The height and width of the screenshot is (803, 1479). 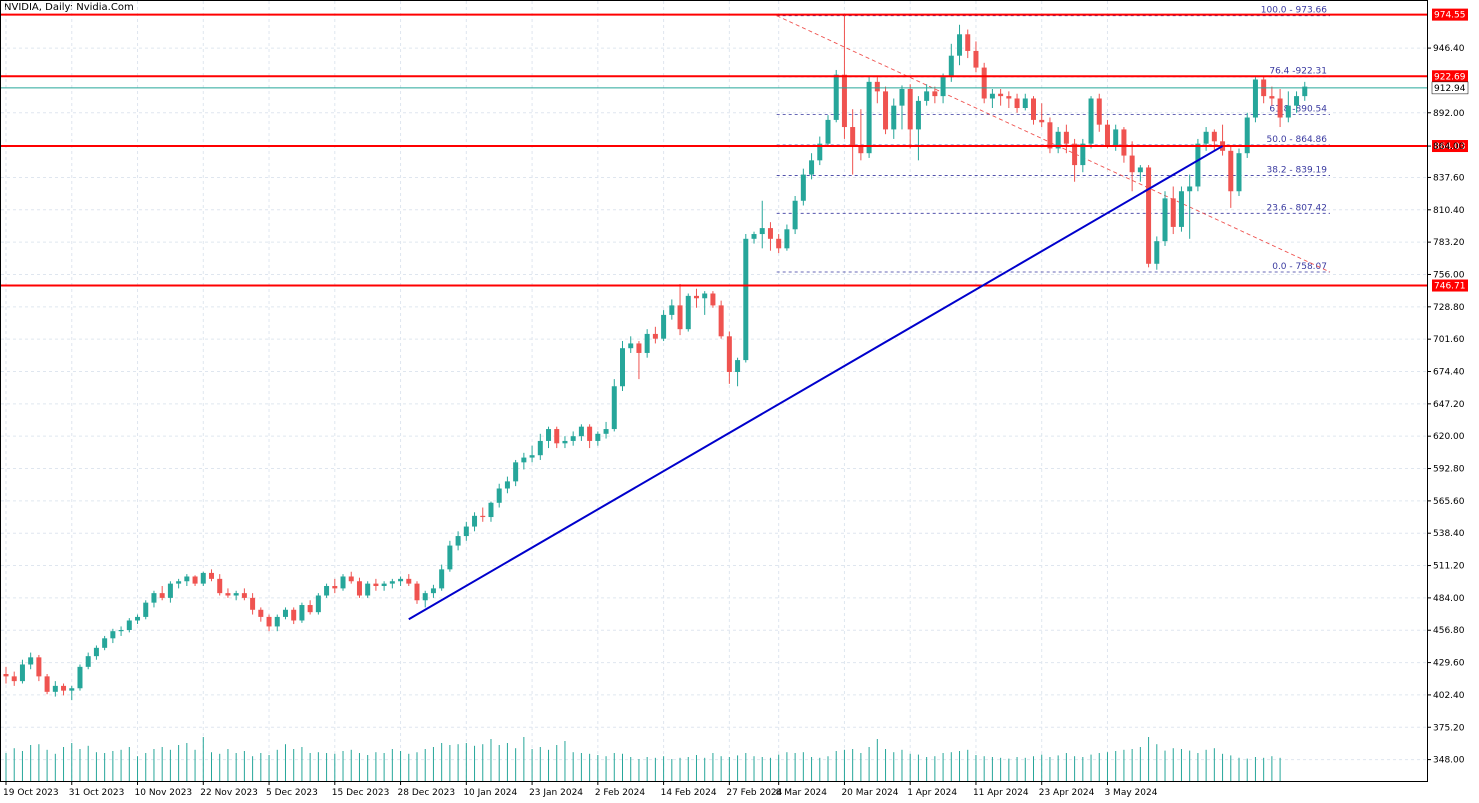 What do you see at coordinates (1449, 502) in the screenshot?
I see `y-tick-label: 565.60` at bounding box center [1449, 502].